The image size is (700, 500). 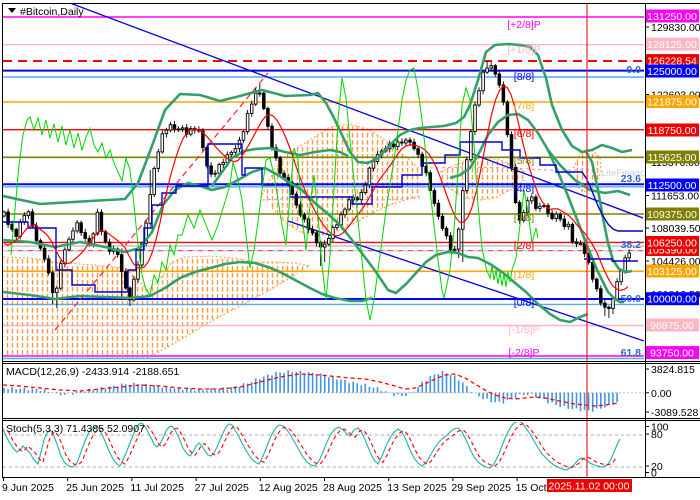 I want to click on svg-text: 106250.00, so click(x=672, y=244).